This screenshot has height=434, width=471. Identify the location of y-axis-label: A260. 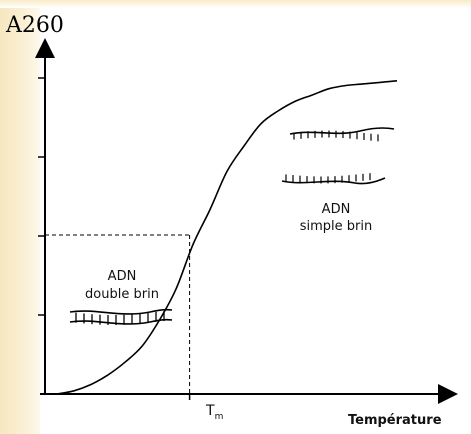
(34, 25).